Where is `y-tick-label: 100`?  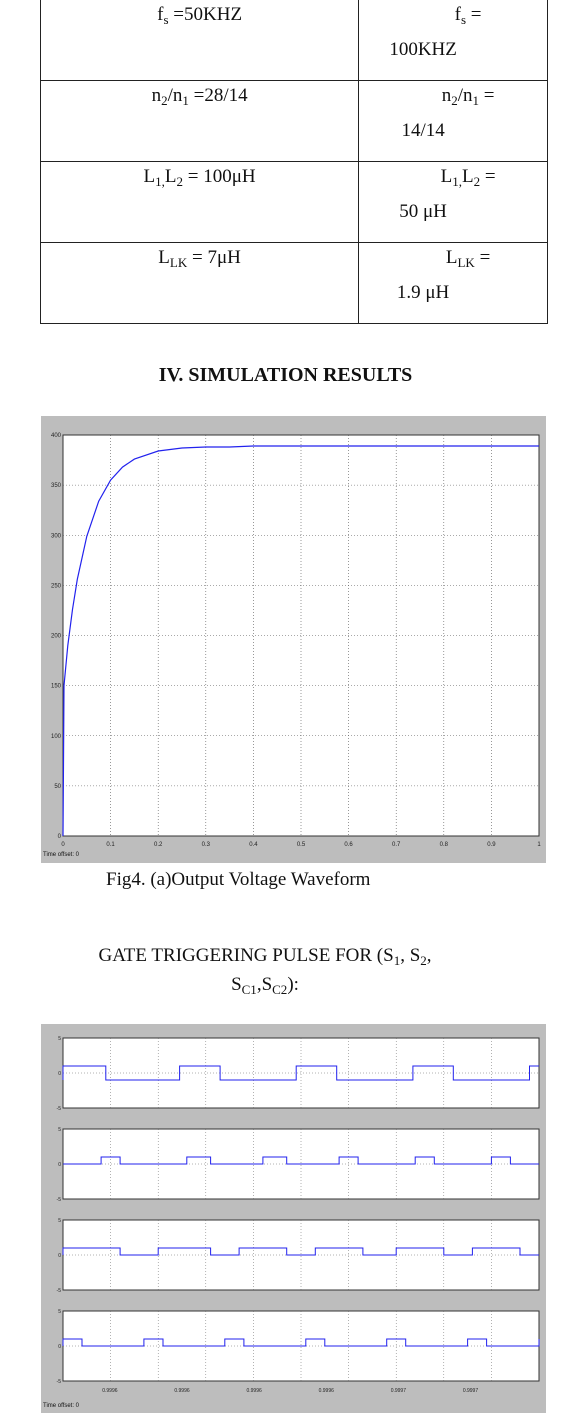
y-tick-label: 100 is located at coordinates (56, 737).